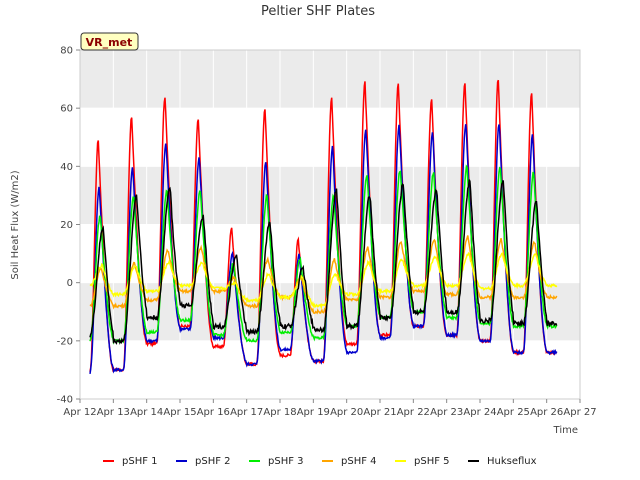 This screenshot has width=640, height=480. What do you see at coordinates (320, 461) in the screenshot?
I see `legend: pSHF 1 pSHF 2 pSHF 3 pSHF 4 pSHF 5 Hukseflux` at bounding box center [320, 461].